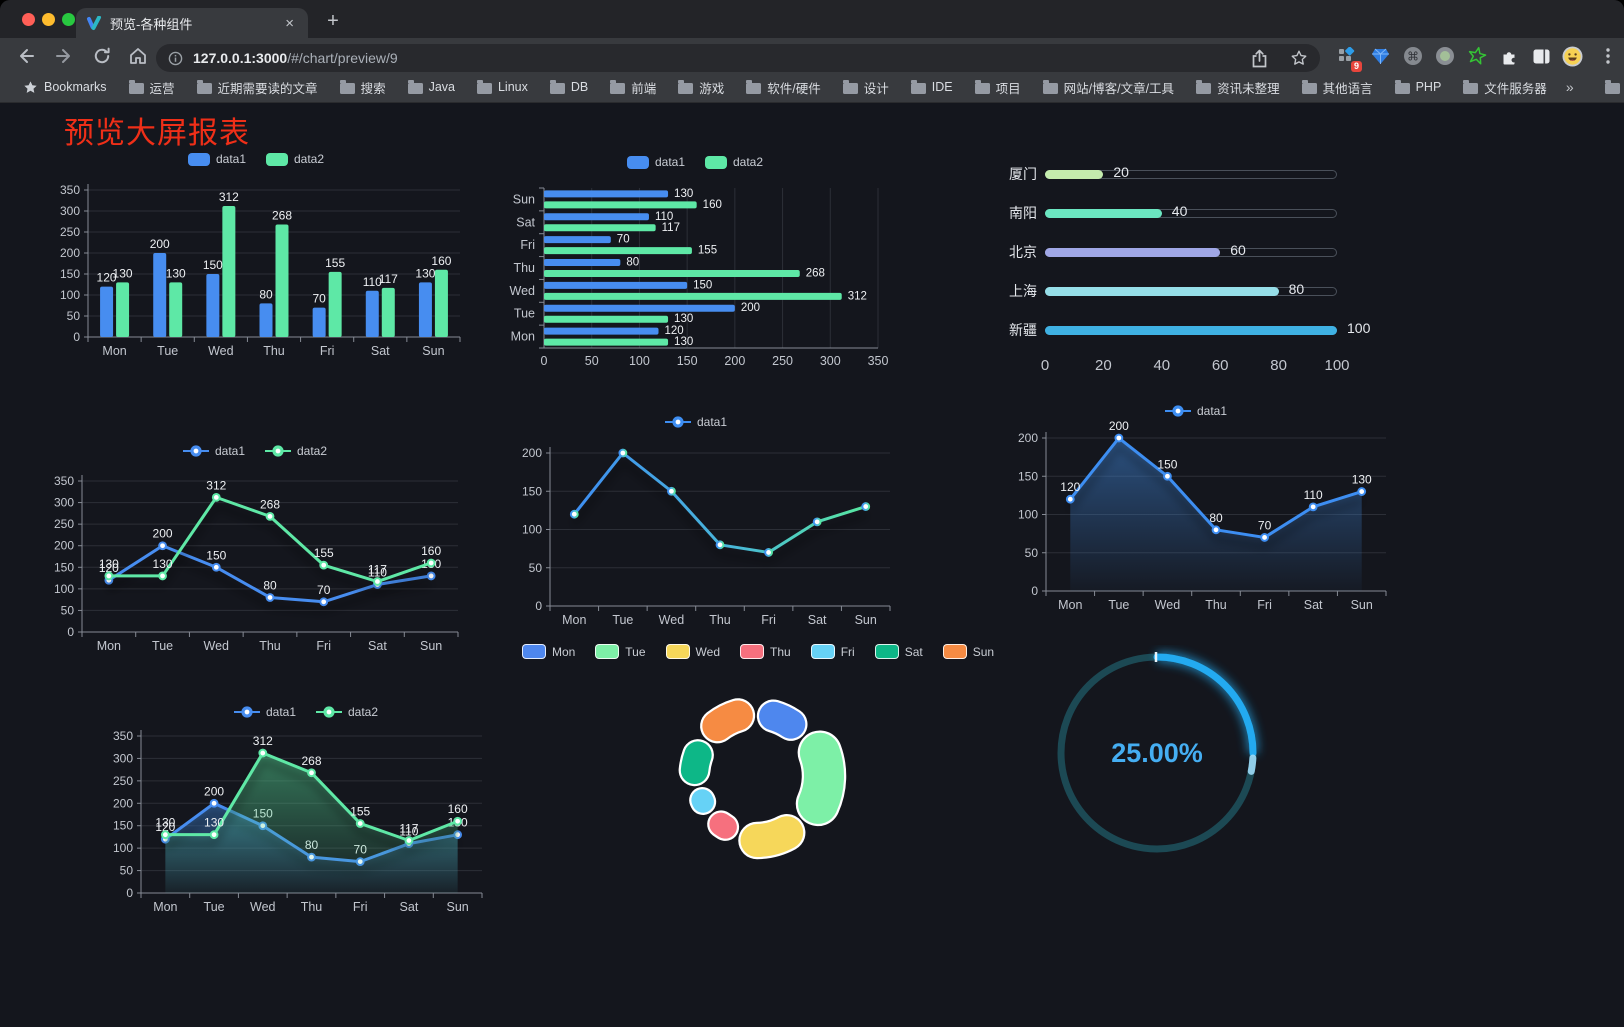 This screenshot has width=1624, height=1027. I want to click on svg-text: 312, so click(216, 485).